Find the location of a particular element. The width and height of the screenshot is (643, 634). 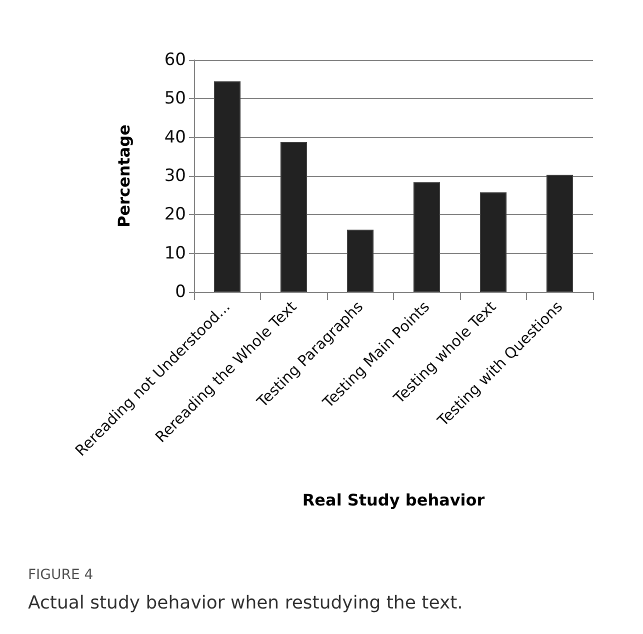

y-axis-title: Percentage is located at coordinates (124, 176).